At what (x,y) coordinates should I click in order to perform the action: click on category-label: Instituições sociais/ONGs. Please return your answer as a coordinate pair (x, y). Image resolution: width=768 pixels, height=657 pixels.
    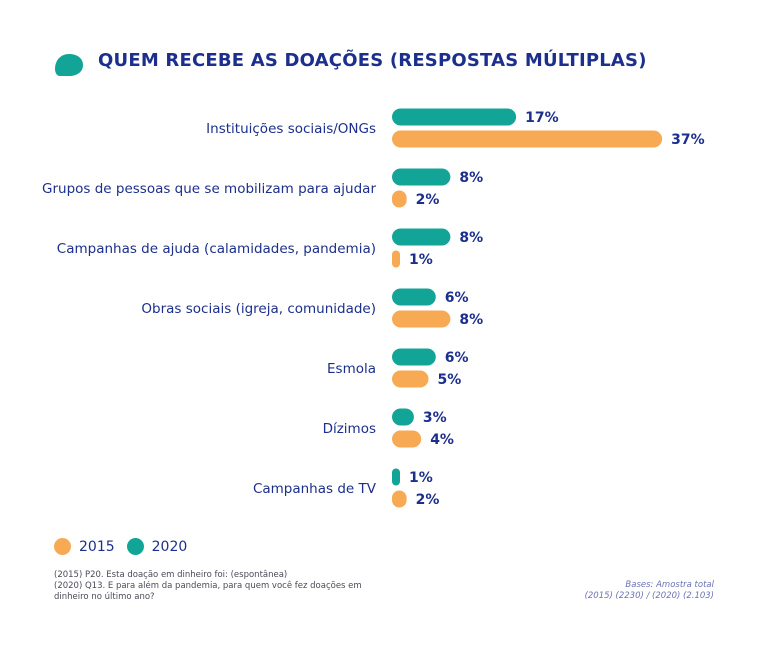
    Looking at the image, I should click on (291, 129).